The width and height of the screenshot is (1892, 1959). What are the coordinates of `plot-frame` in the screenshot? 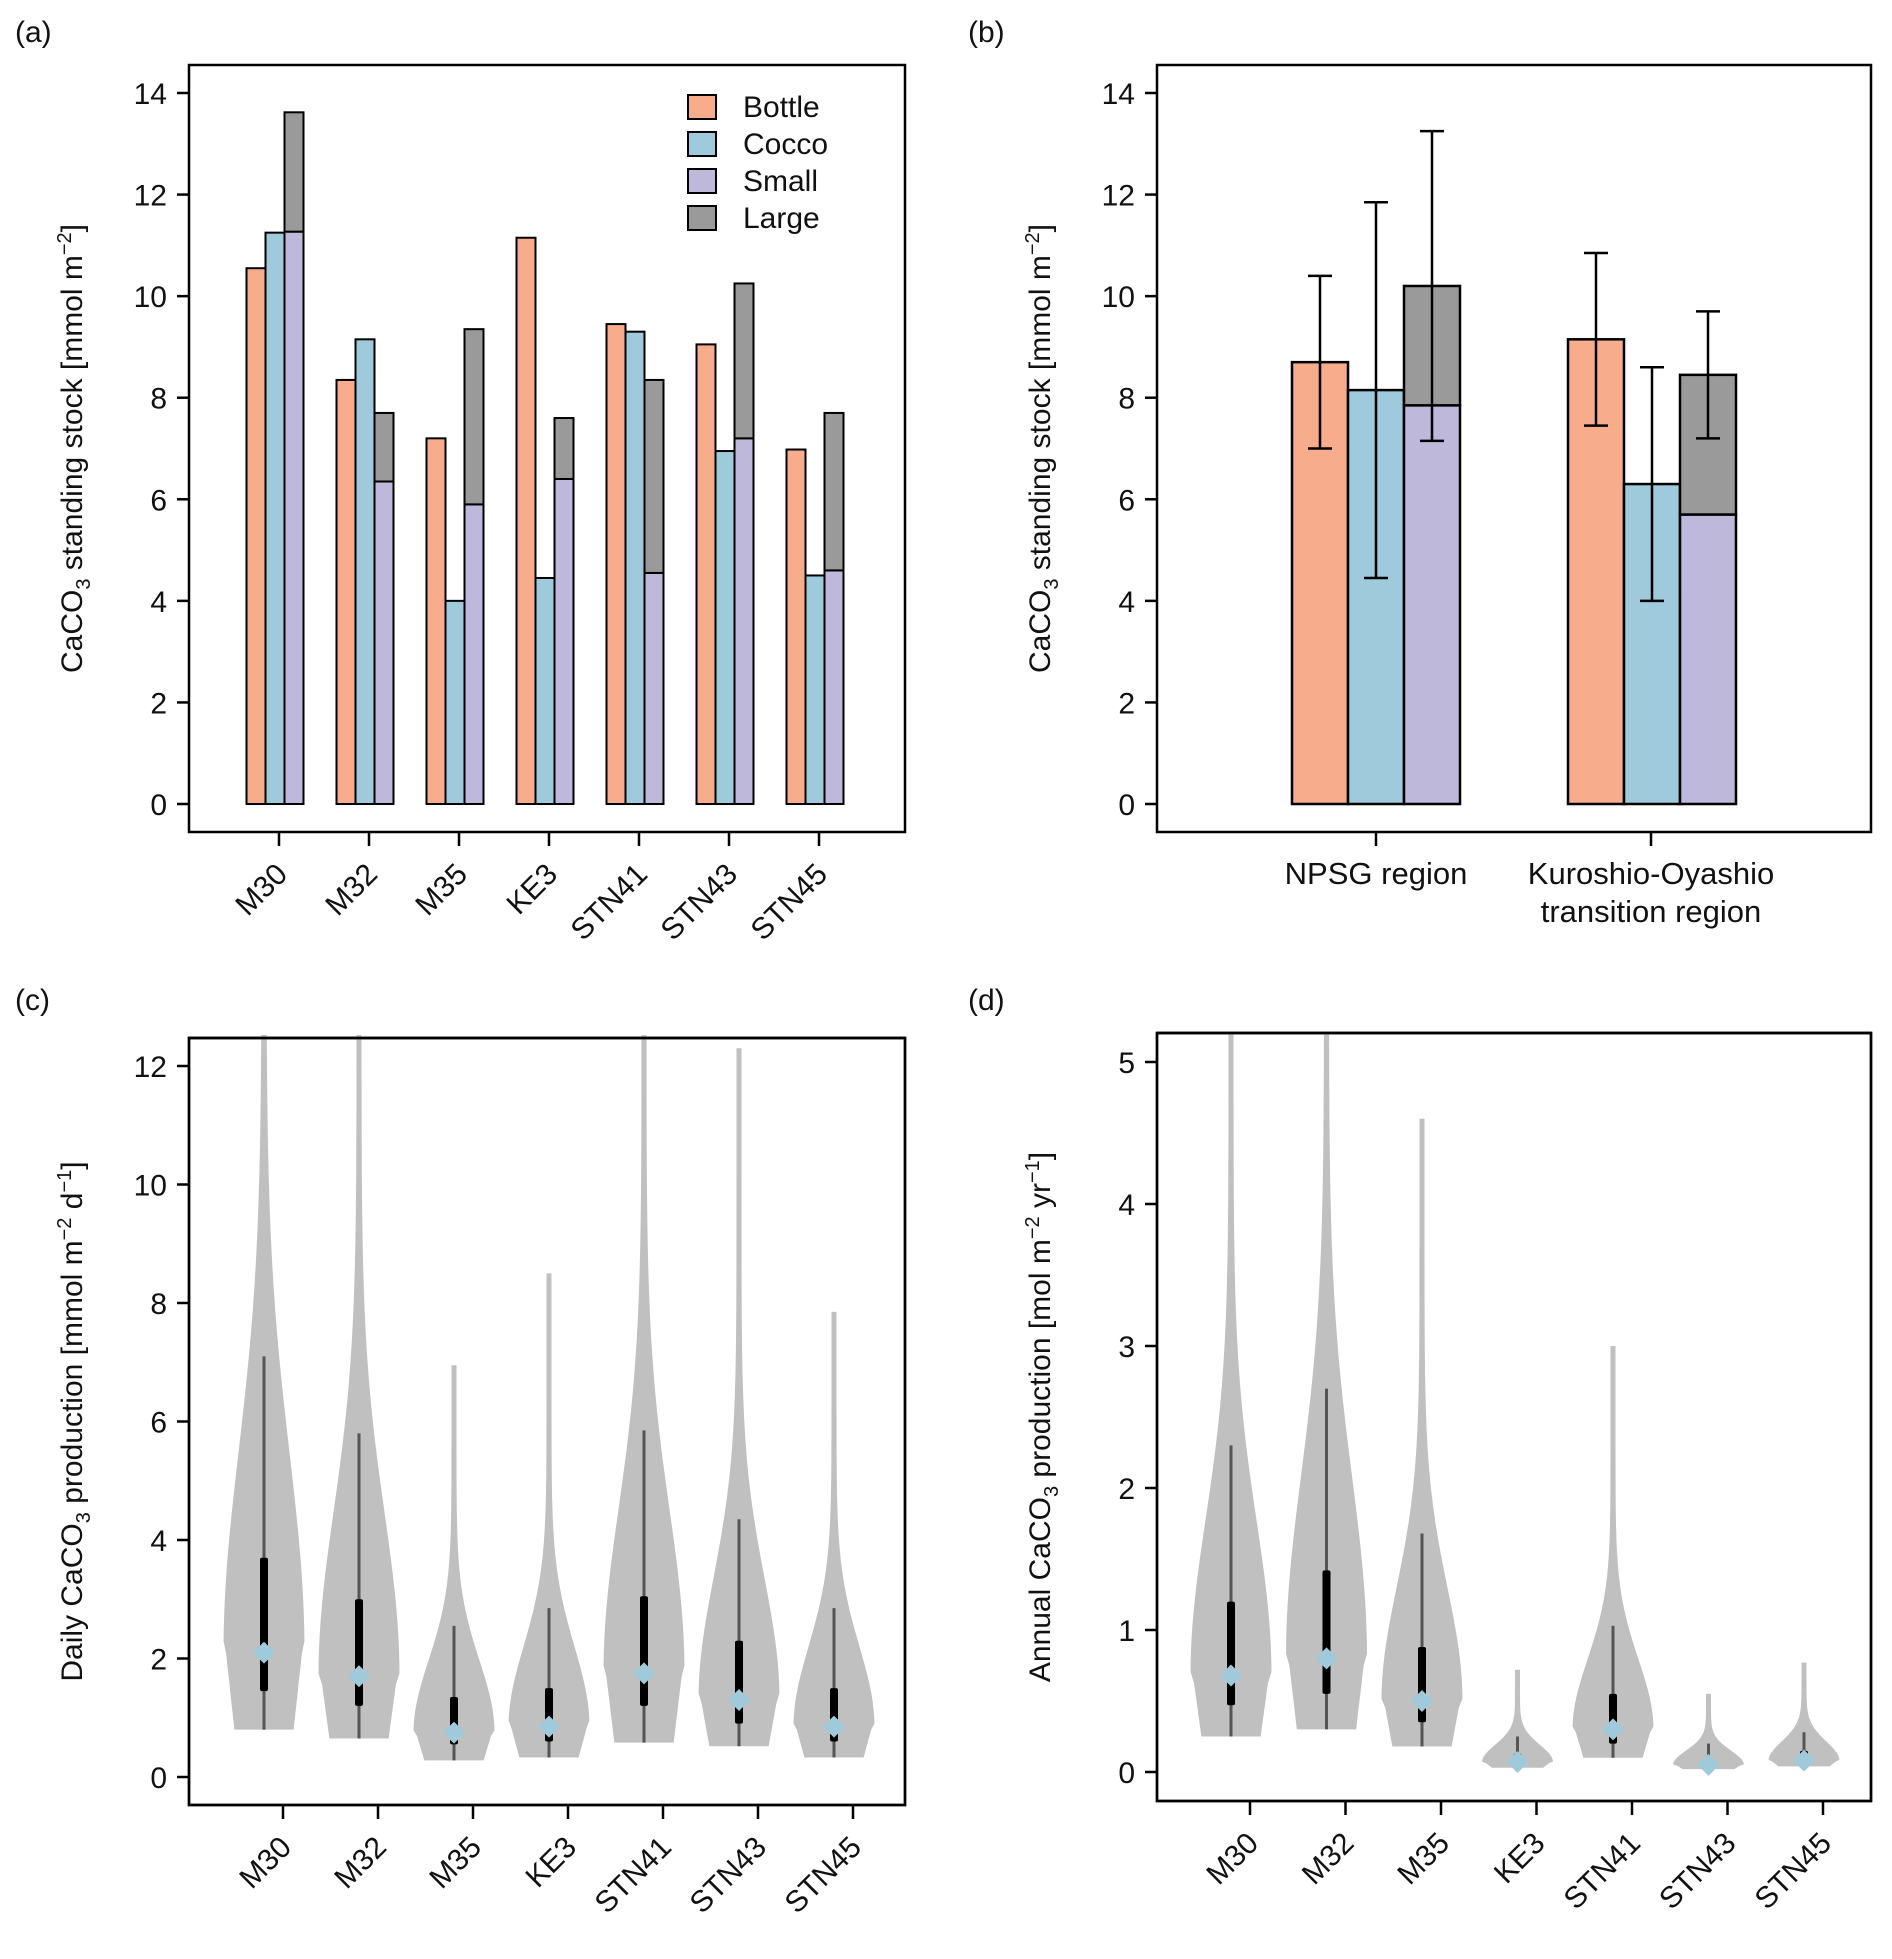 It's located at (547, 448).